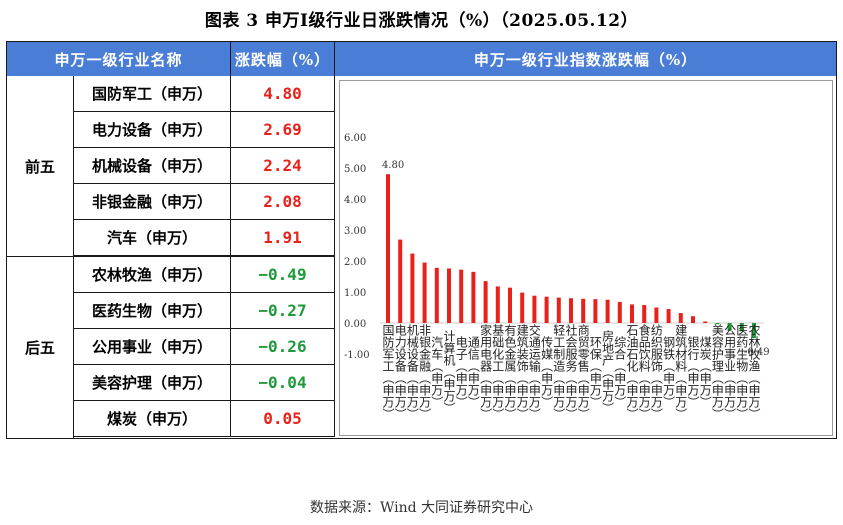  Describe the element at coordinates (486, 371) in the screenshot. I see `category-label: 家用电器（申万）` at that location.